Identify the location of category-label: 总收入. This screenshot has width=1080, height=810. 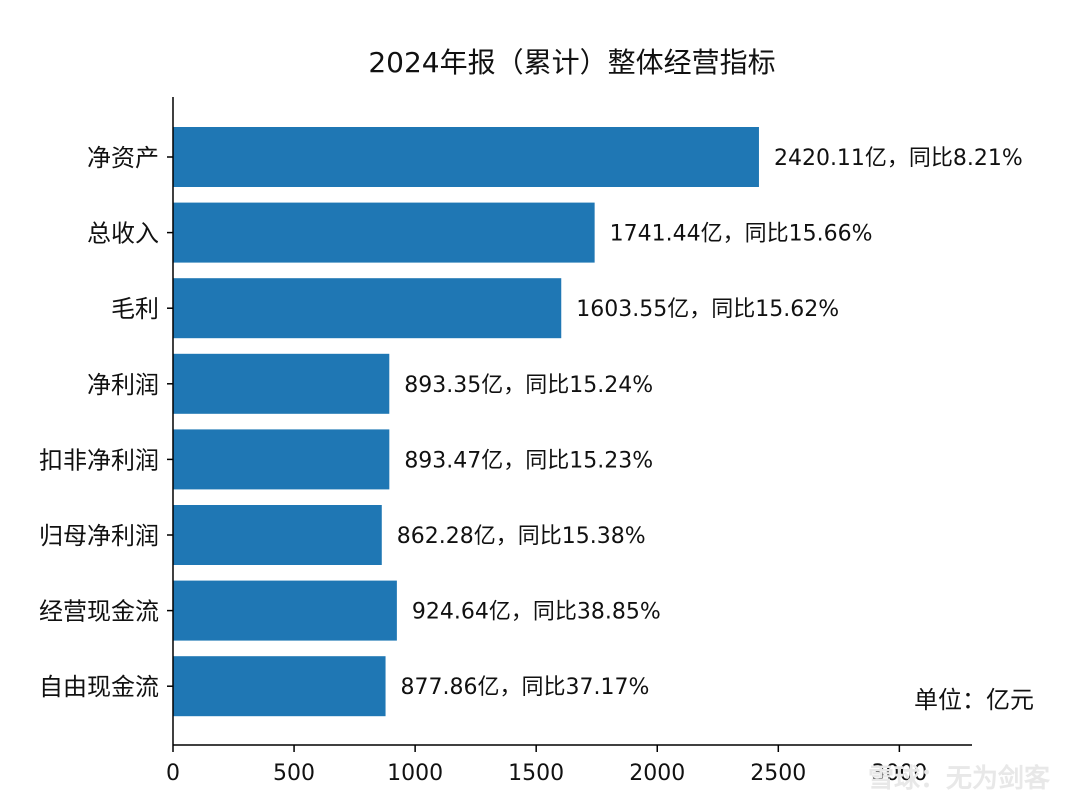
(123, 234).